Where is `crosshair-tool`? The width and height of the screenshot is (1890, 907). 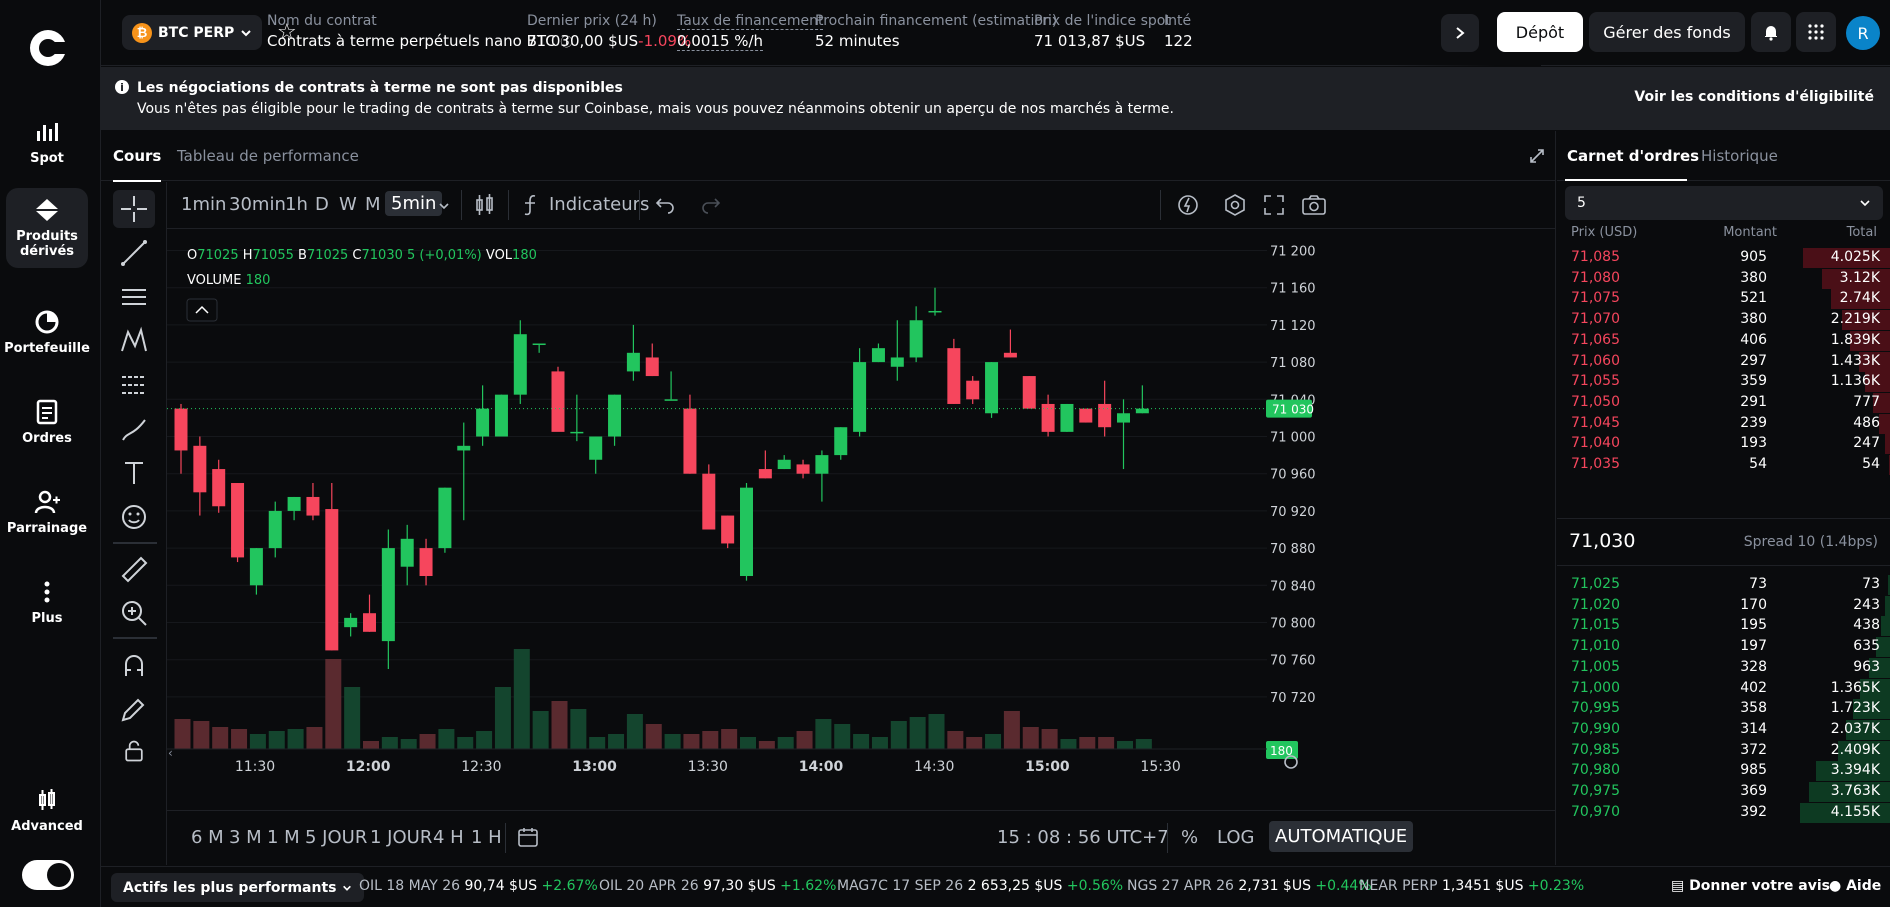 crosshair-tool is located at coordinates (134, 209).